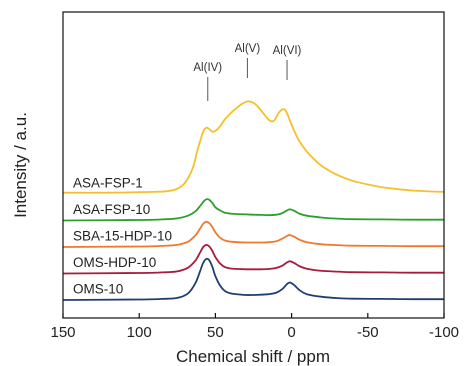 This screenshot has width=464, height=366. What do you see at coordinates (111, 209) in the screenshot?
I see `series-label-asa-fsp-10: ASA-FSP-10` at bounding box center [111, 209].